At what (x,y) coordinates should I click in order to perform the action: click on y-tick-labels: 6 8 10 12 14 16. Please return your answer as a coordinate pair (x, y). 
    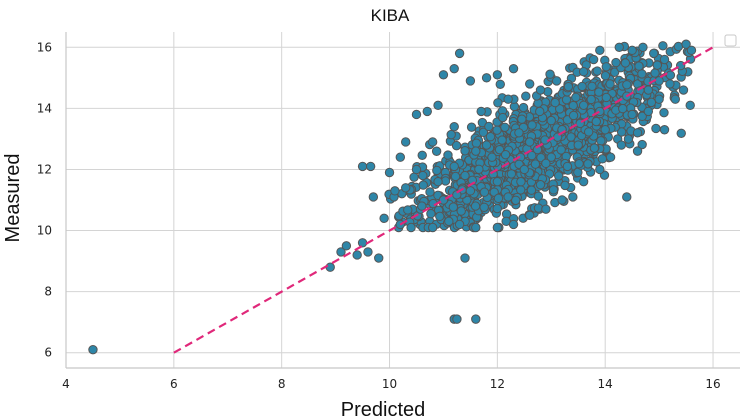
    Looking at the image, I should click on (44, 199).